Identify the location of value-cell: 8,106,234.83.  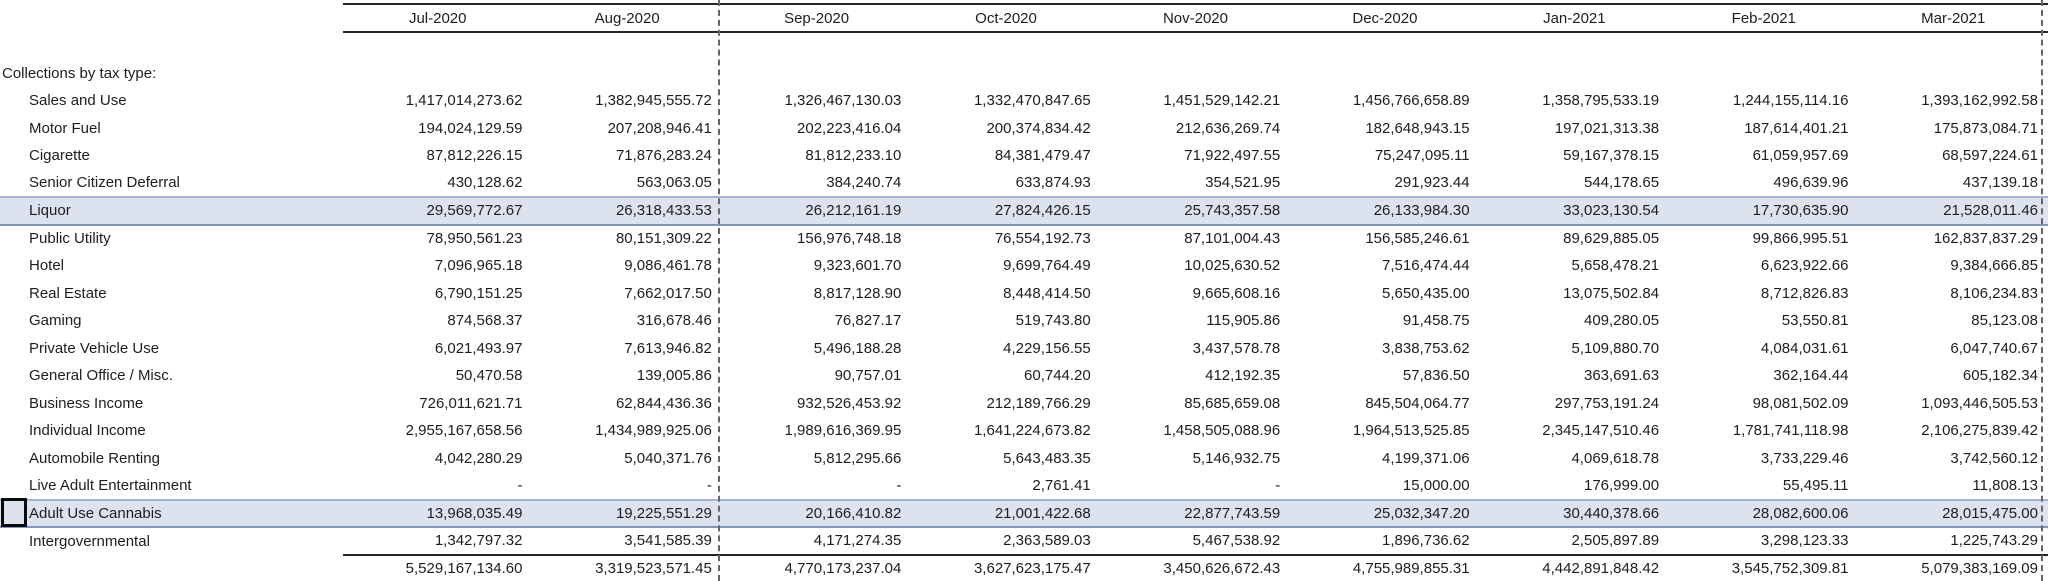
(1994, 293).